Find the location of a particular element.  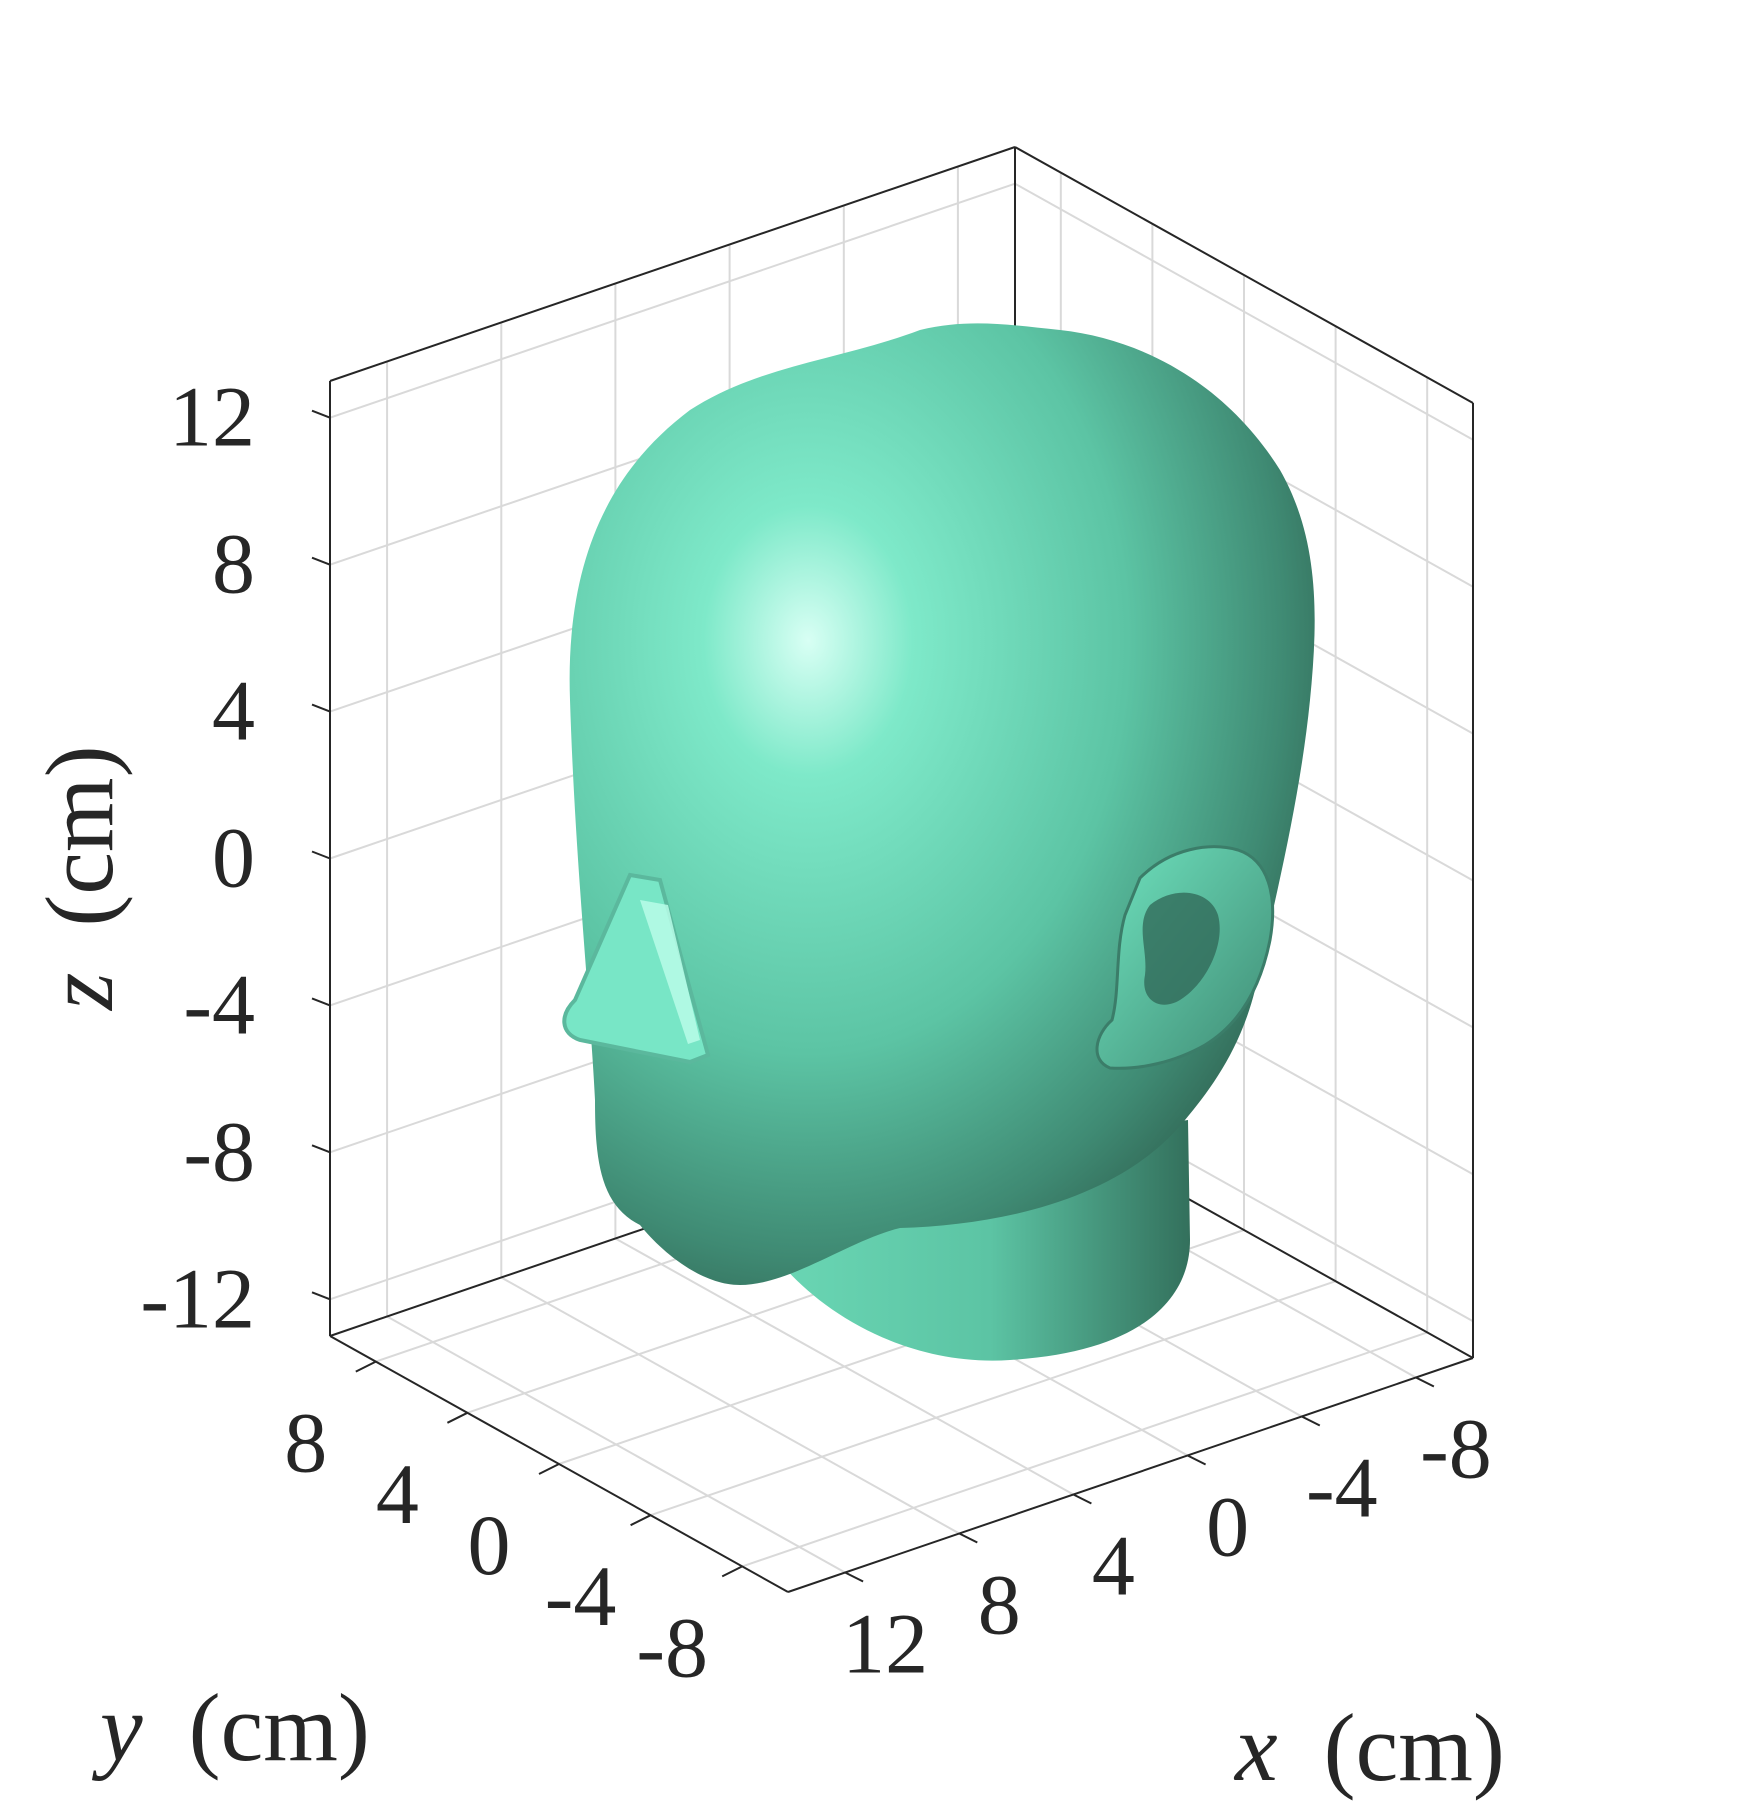

z-tick-label: -4 is located at coordinates (219, 1004).